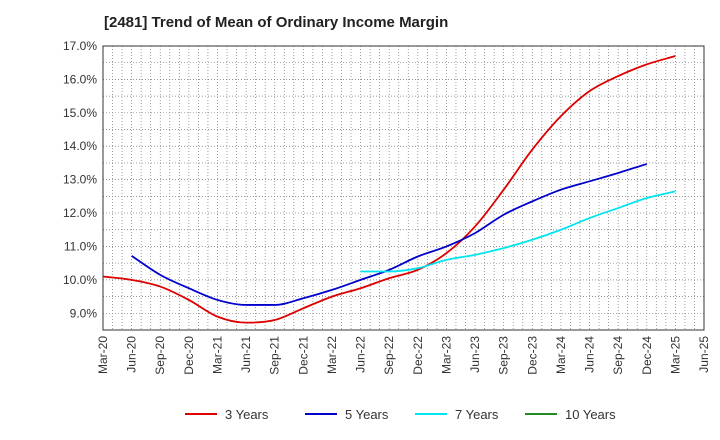  What do you see at coordinates (367, 414) in the screenshot?
I see `legend-label: 5 Years` at bounding box center [367, 414].